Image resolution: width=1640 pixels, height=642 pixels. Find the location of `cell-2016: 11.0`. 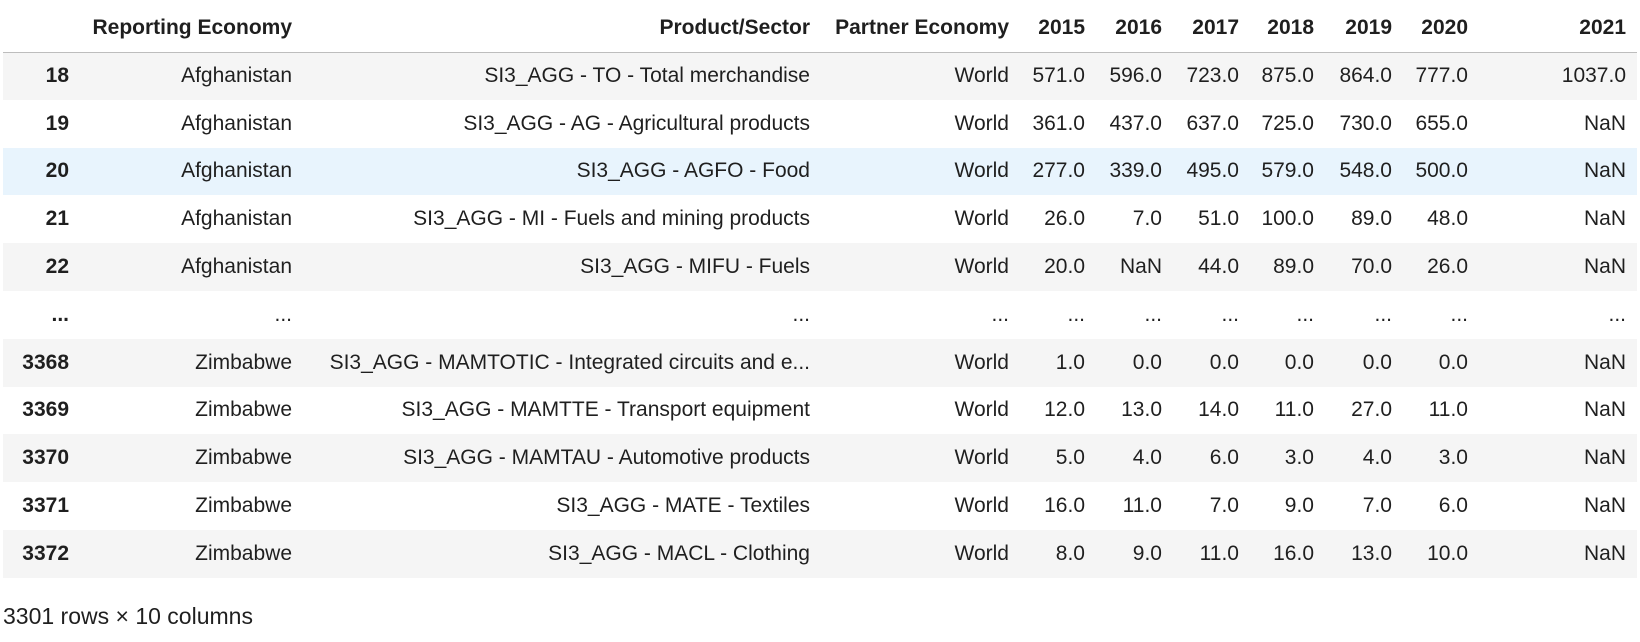

cell-2016: 11.0 is located at coordinates (1142, 506).